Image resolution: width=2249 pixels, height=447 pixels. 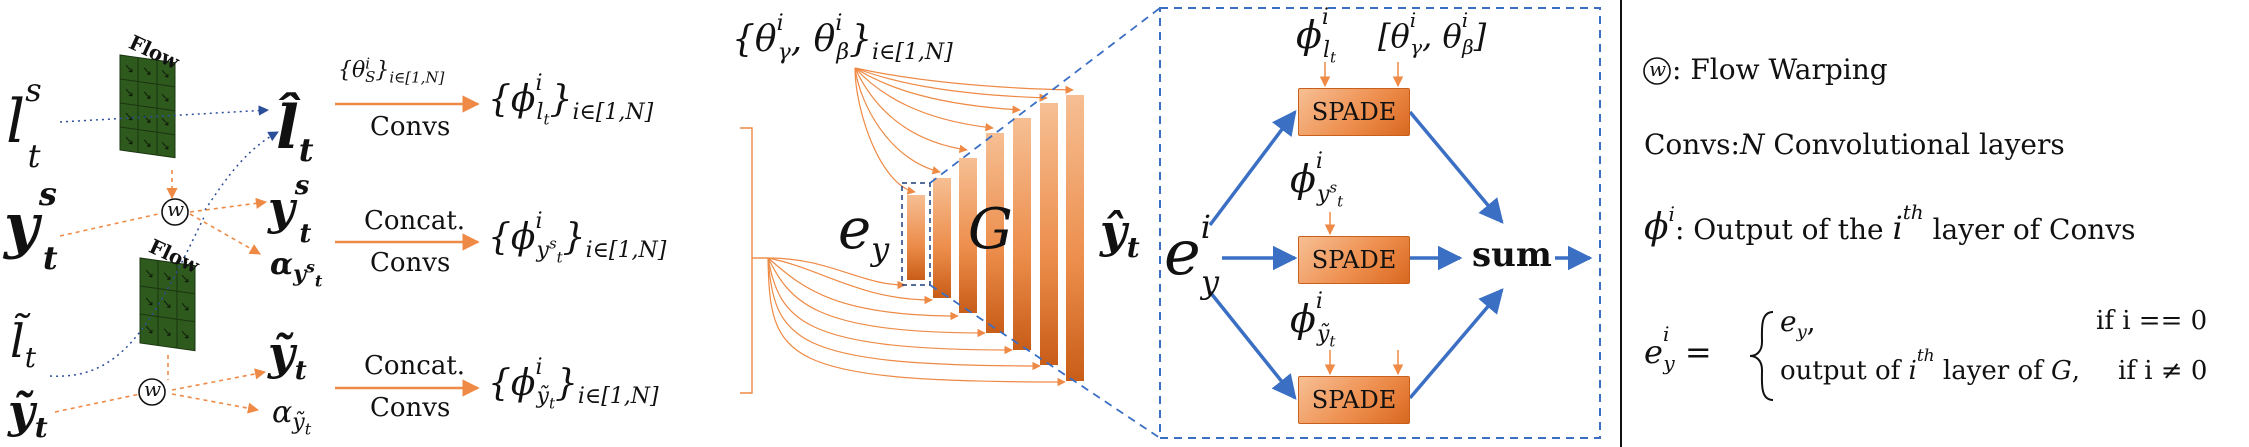 What do you see at coordinates (1930, 366) in the screenshot?
I see `legend-case2-value: output of ith layer of G,` at bounding box center [1930, 366].